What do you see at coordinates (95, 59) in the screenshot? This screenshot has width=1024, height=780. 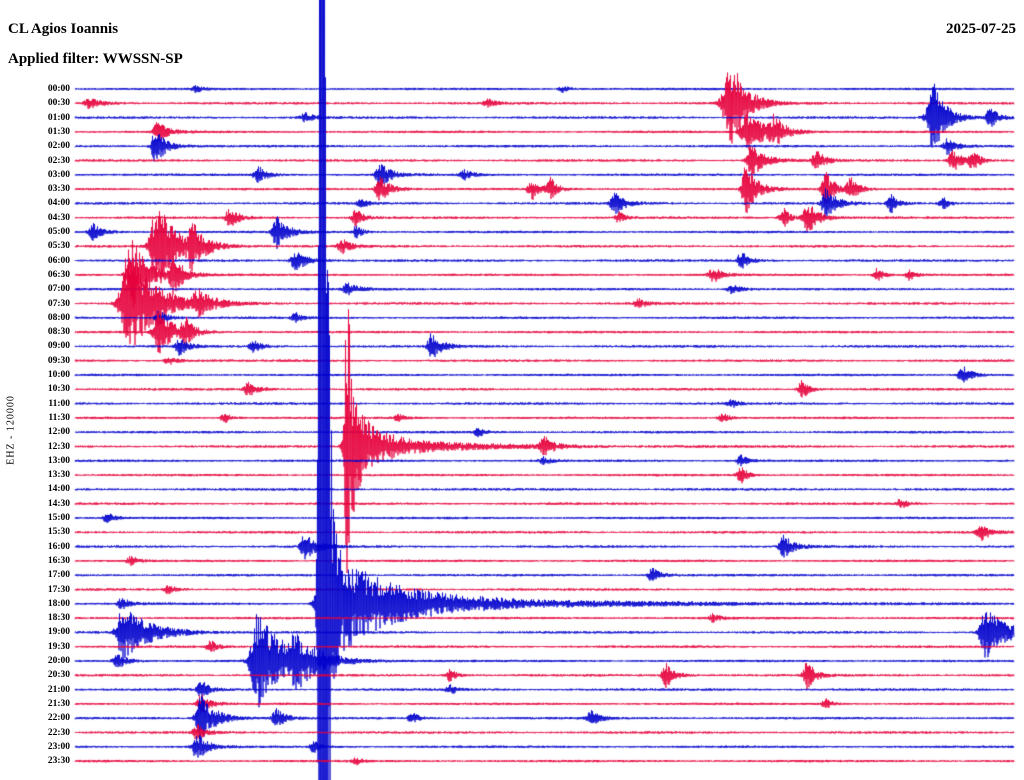 I see `applied-filter-label: Applied filter: WWSSN-SP` at bounding box center [95, 59].